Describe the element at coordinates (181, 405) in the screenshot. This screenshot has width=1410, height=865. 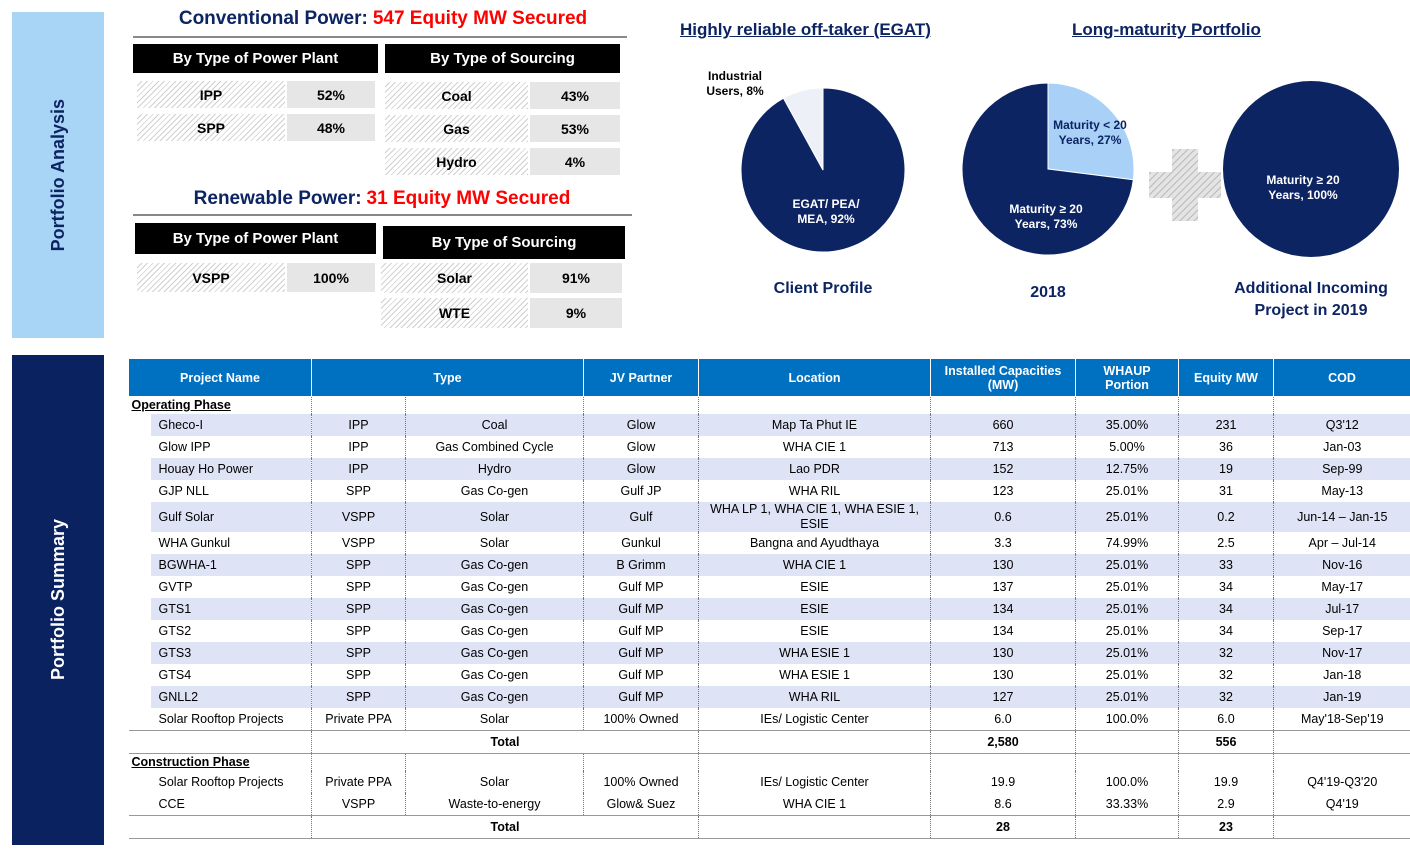
I see `section-label: Operating Phase` at that location.